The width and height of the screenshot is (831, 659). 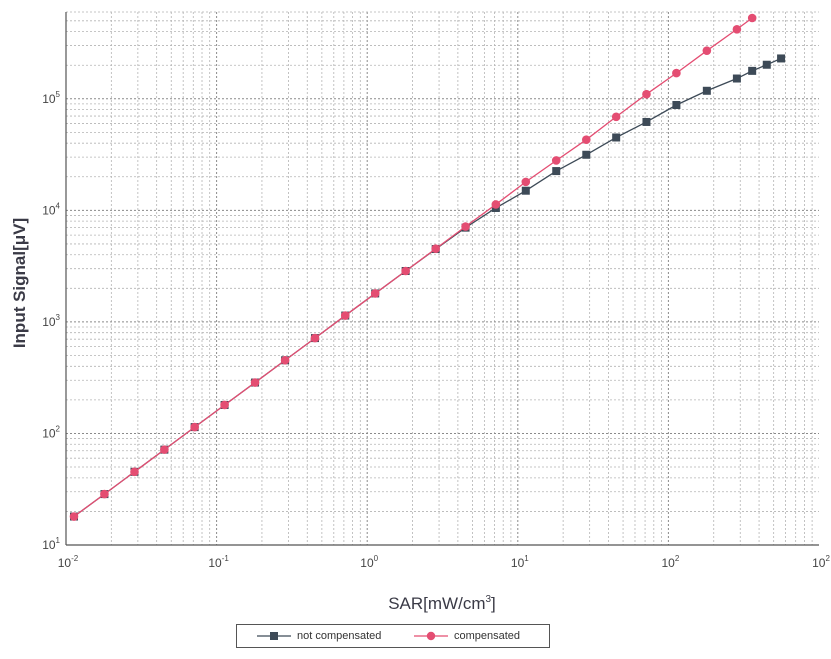 What do you see at coordinates (493, 603) in the screenshot?
I see `x-axis-title-suffix: ]` at bounding box center [493, 603].